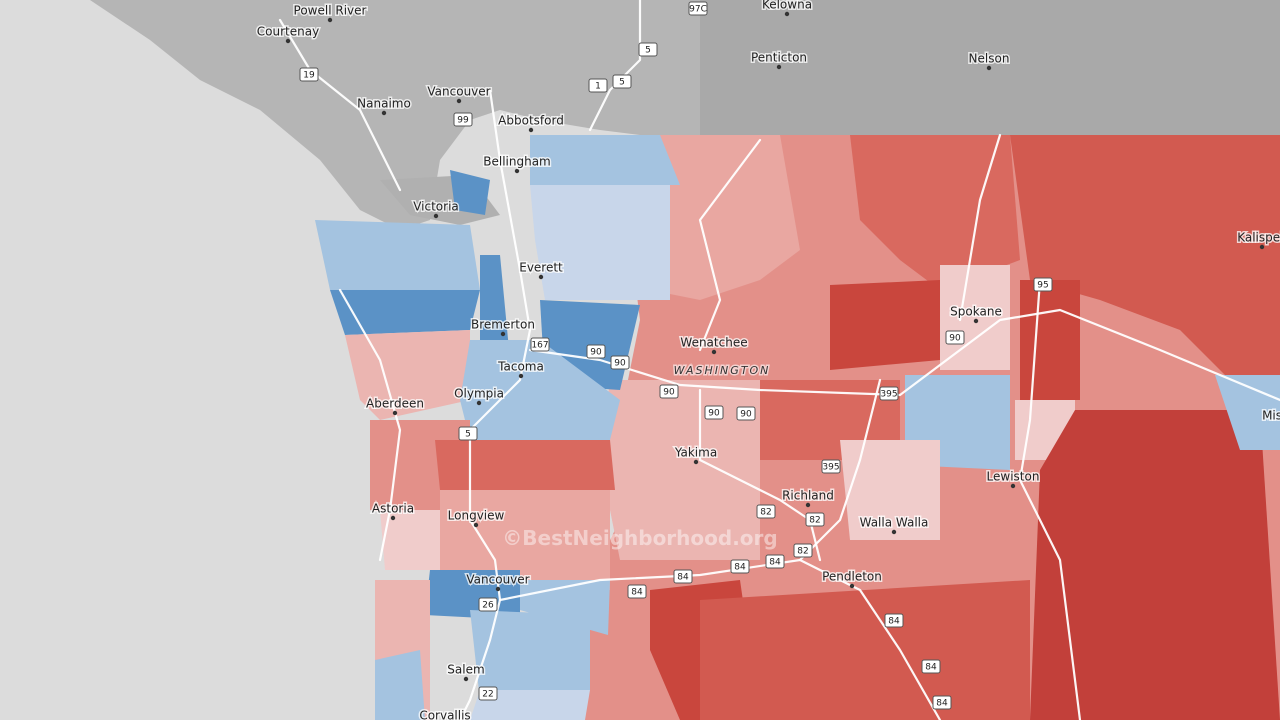 This screenshot has height=720, width=1280. Describe the element at coordinates (894, 523) in the screenshot. I see `place-label: Walla Walla` at that location.